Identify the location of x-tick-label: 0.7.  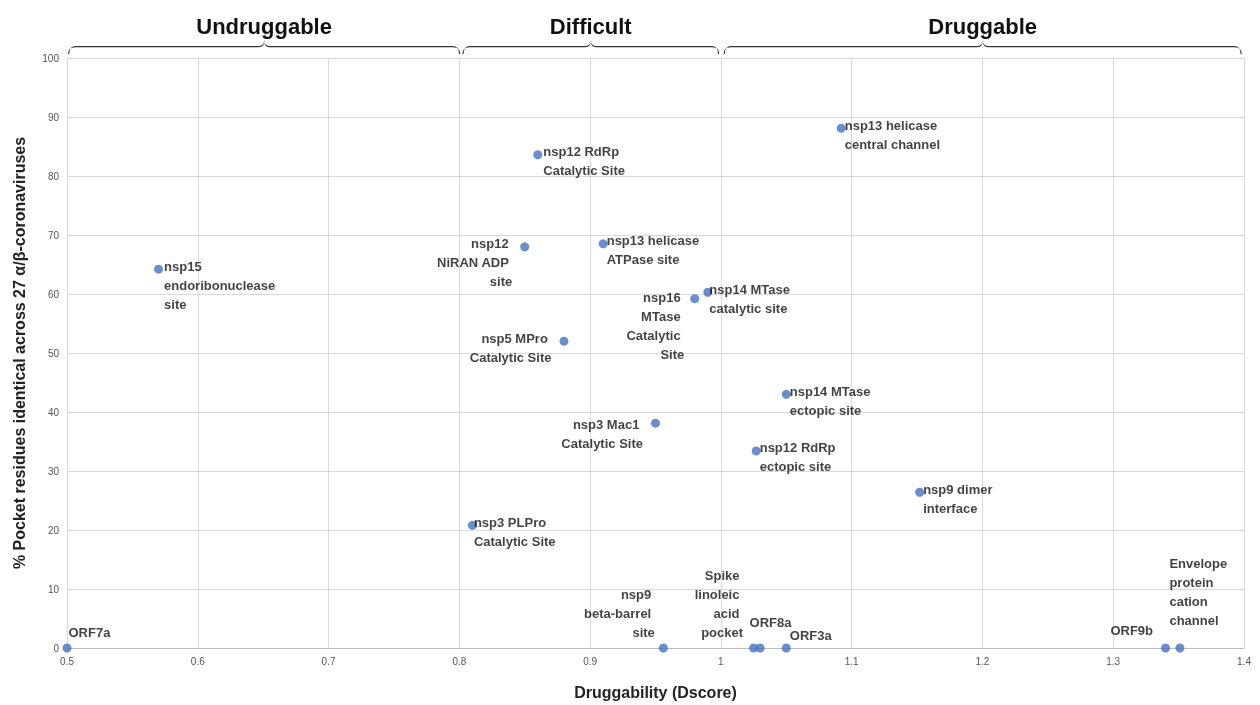
(328, 661).